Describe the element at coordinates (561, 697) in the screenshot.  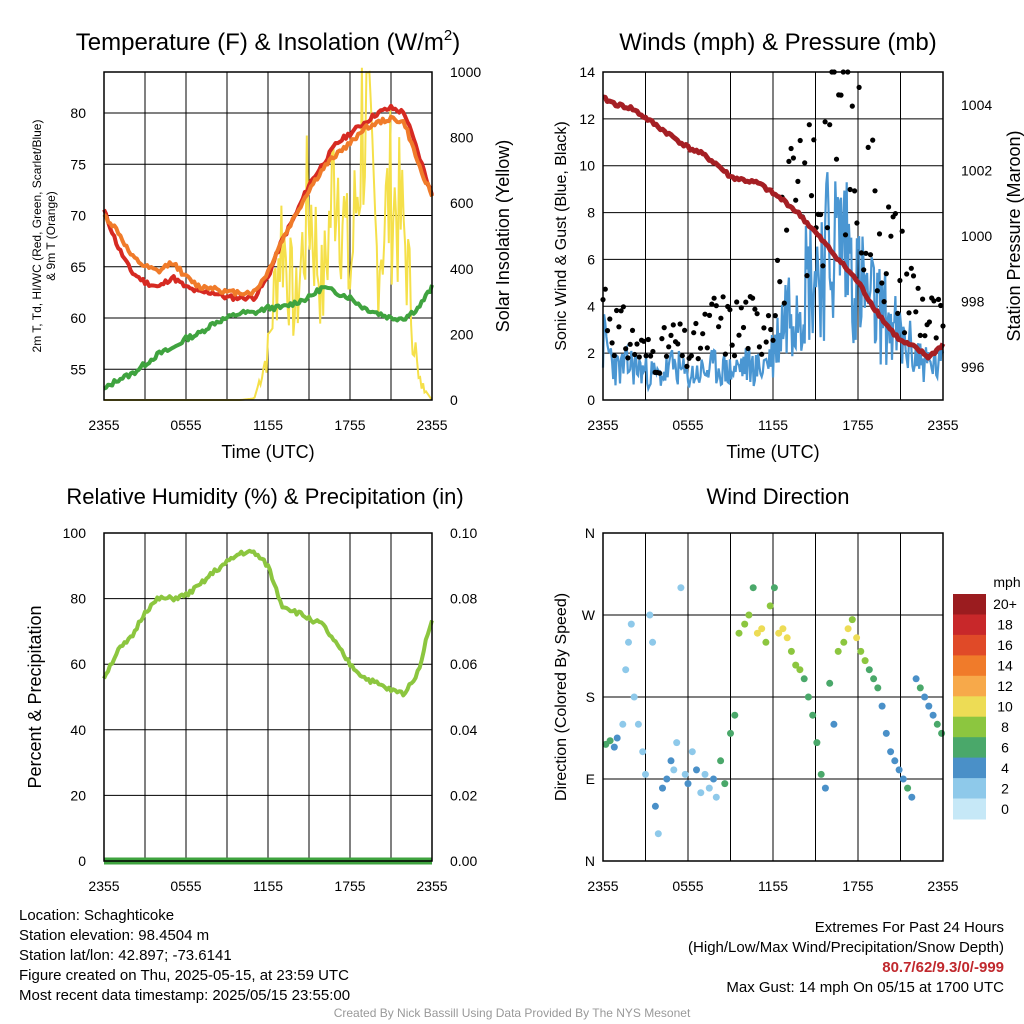
I see `y-axis-label: Direction (Colored By Speed)` at that location.